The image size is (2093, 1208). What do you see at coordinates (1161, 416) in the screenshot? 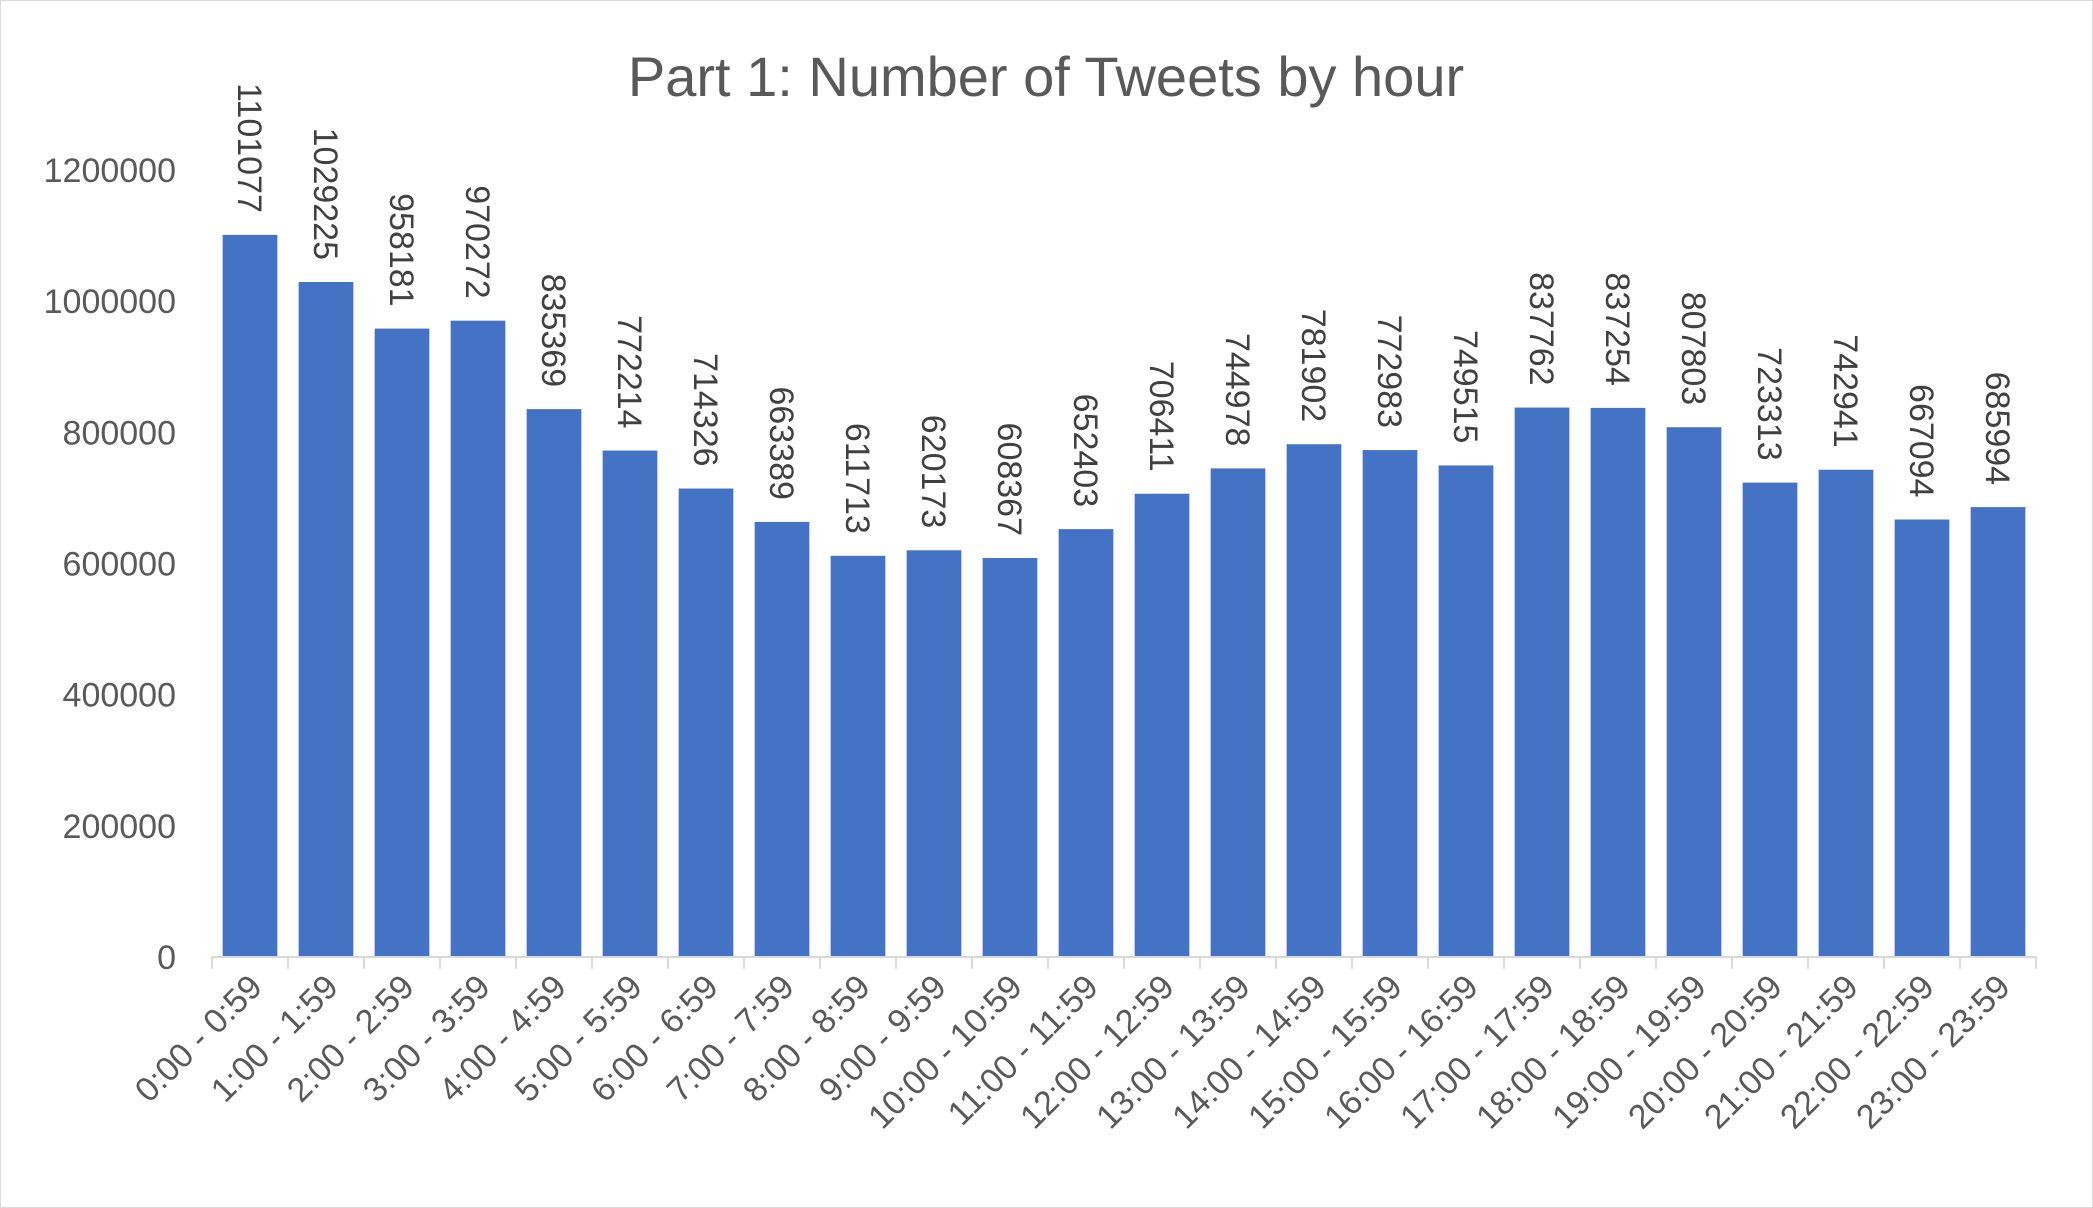
I see `data-label: 706411` at bounding box center [1161, 416].